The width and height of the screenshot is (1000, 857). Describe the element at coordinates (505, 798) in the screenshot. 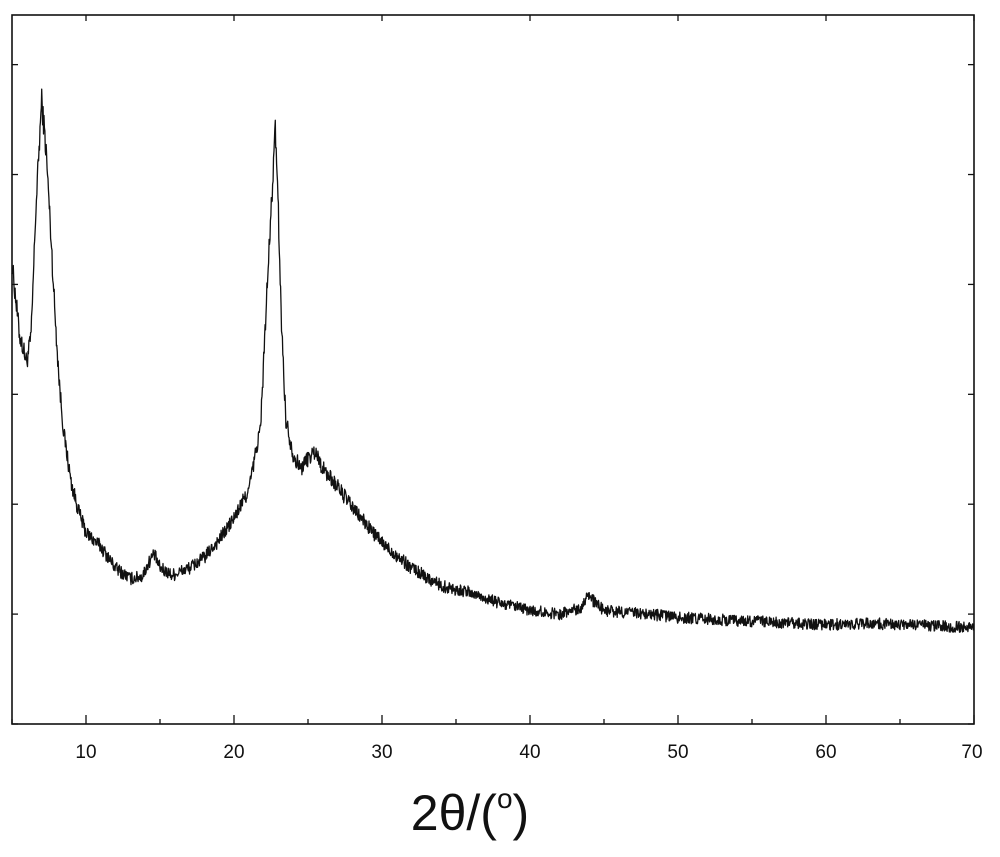

I see `x-axis-title-degree: o` at that location.